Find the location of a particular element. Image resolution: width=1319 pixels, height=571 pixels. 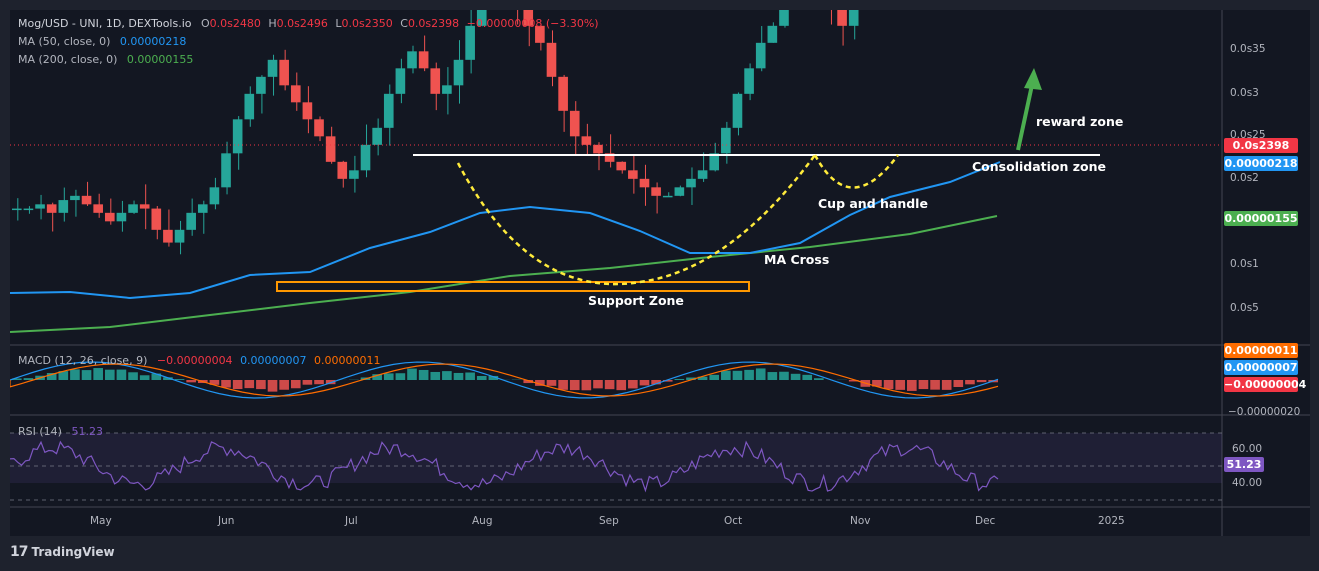

annotation-support: Support Zone is located at coordinates (636, 300).